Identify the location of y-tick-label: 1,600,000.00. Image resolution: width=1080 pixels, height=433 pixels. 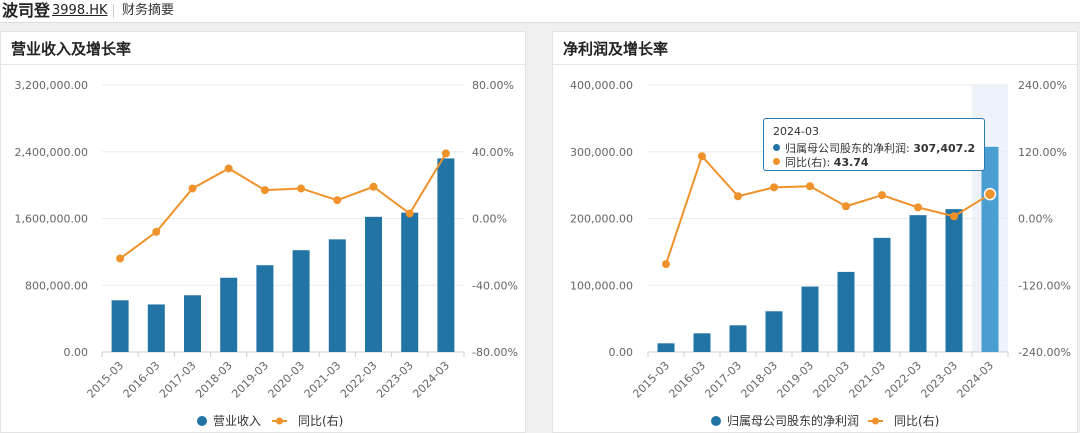
(51, 219).